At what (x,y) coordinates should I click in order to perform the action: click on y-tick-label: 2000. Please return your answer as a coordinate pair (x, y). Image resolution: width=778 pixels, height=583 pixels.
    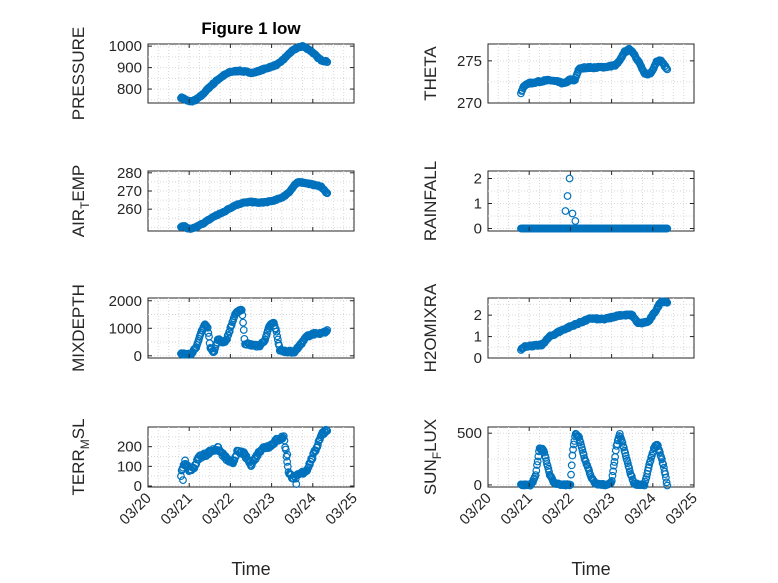
    Looking at the image, I should click on (125, 301).